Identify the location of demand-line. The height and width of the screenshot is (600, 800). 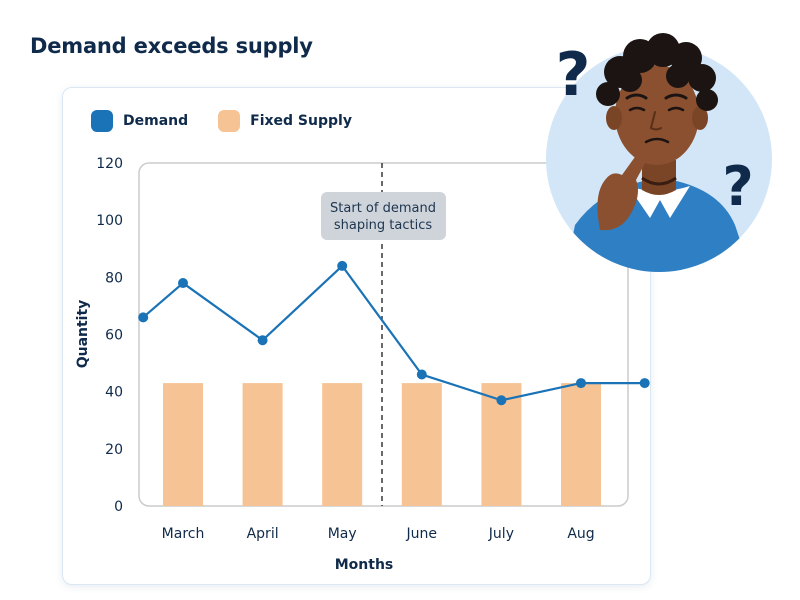
(393, 333).